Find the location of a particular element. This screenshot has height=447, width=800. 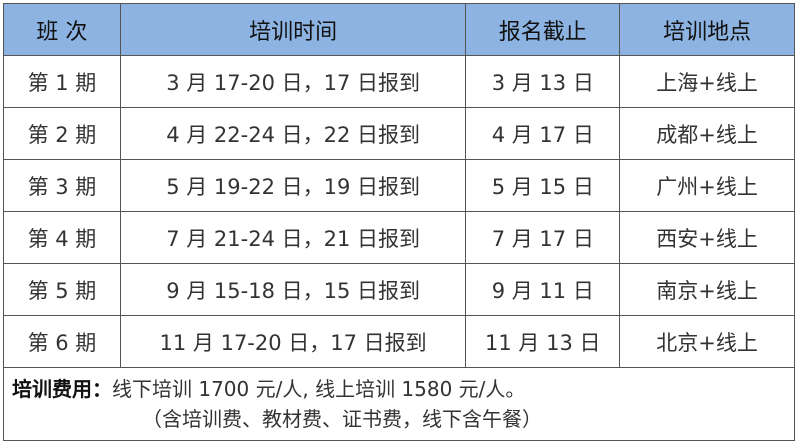

cell-time: 5 月 19-22 日，19 日报到 is located at coordinates (293, 185).